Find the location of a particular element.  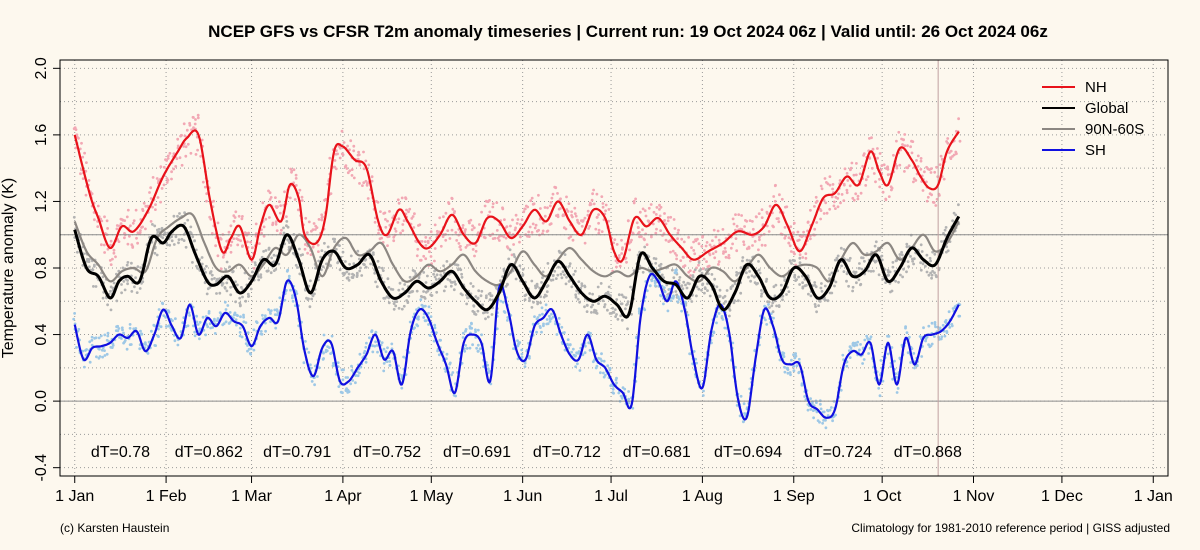

y-tick-label: 1.2 is located at coordinates (41, 201).